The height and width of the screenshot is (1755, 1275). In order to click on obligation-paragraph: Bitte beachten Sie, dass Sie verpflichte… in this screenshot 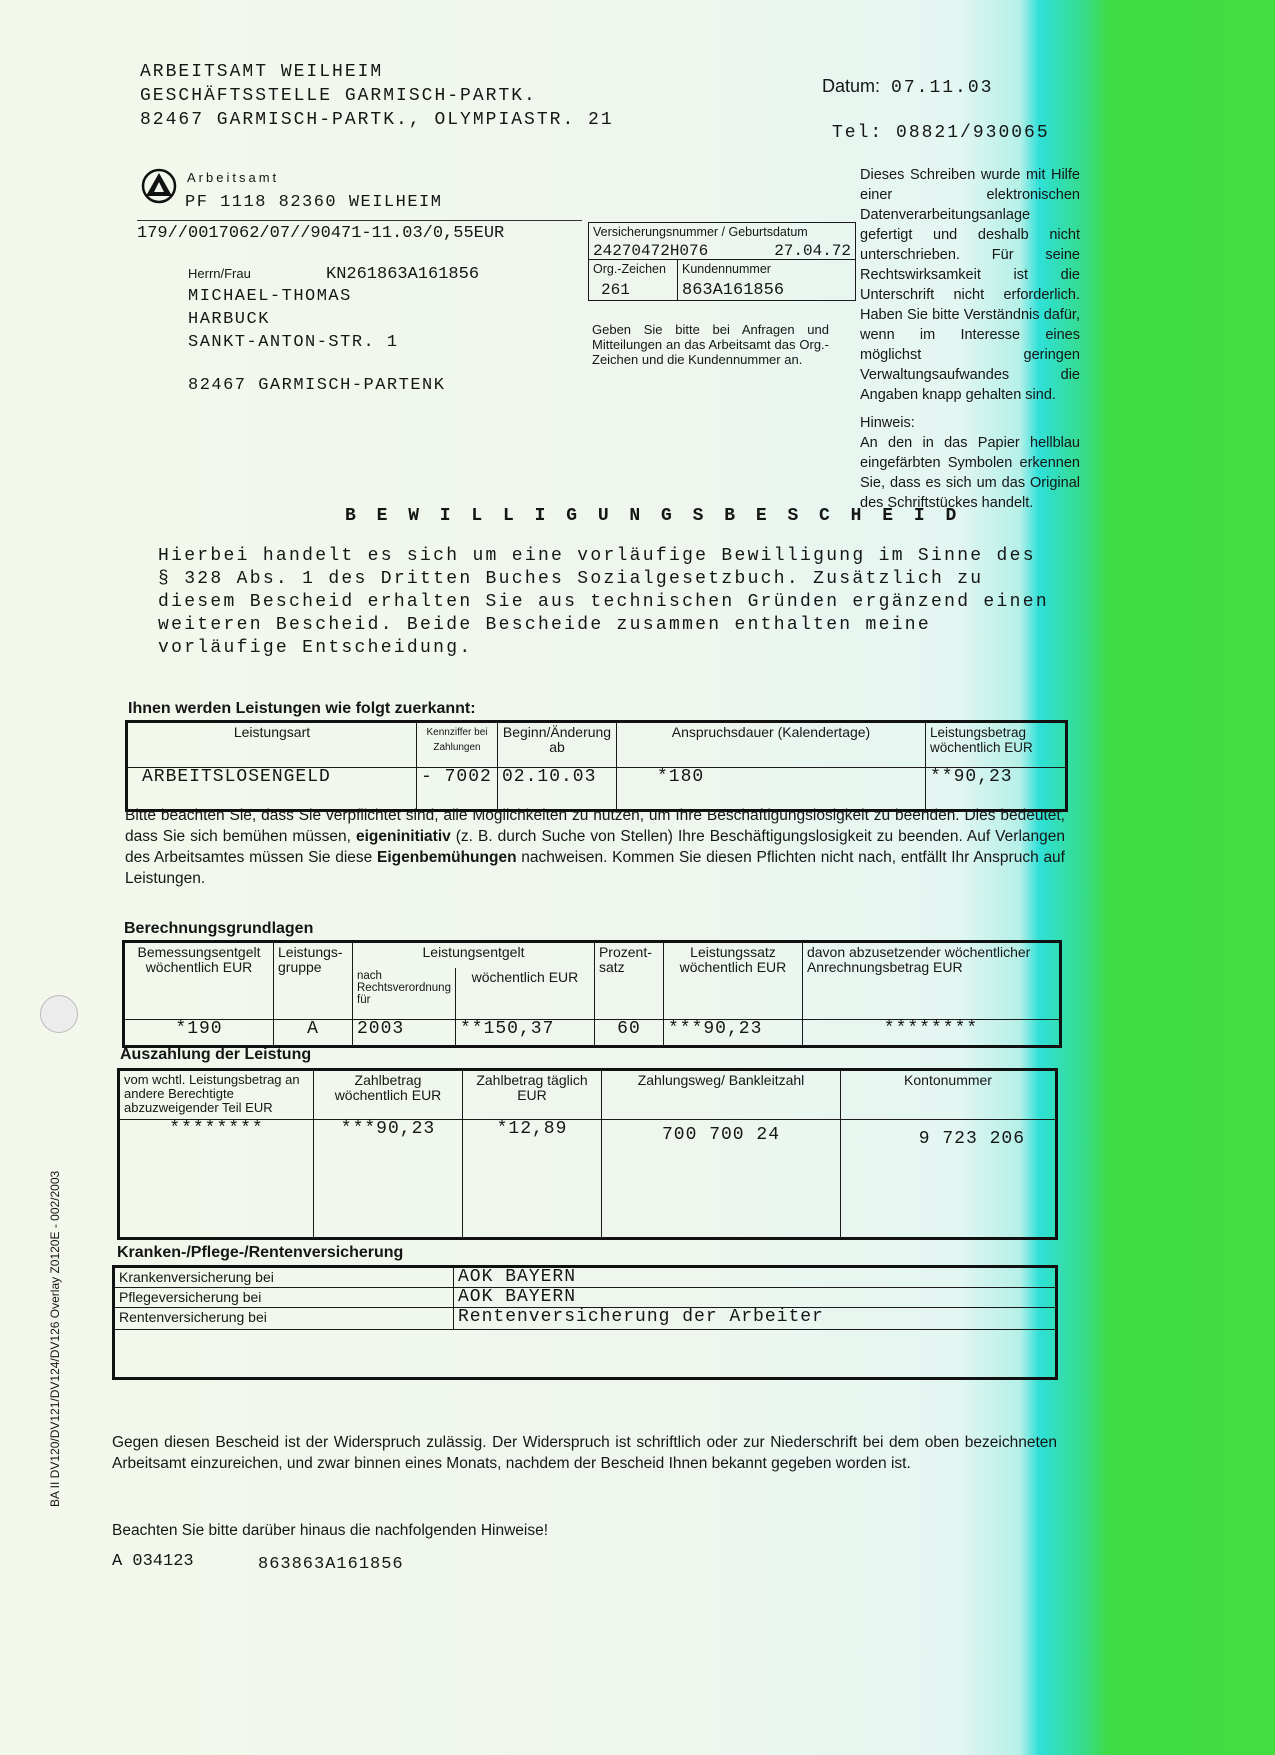, I will do `click(595, 847)`.